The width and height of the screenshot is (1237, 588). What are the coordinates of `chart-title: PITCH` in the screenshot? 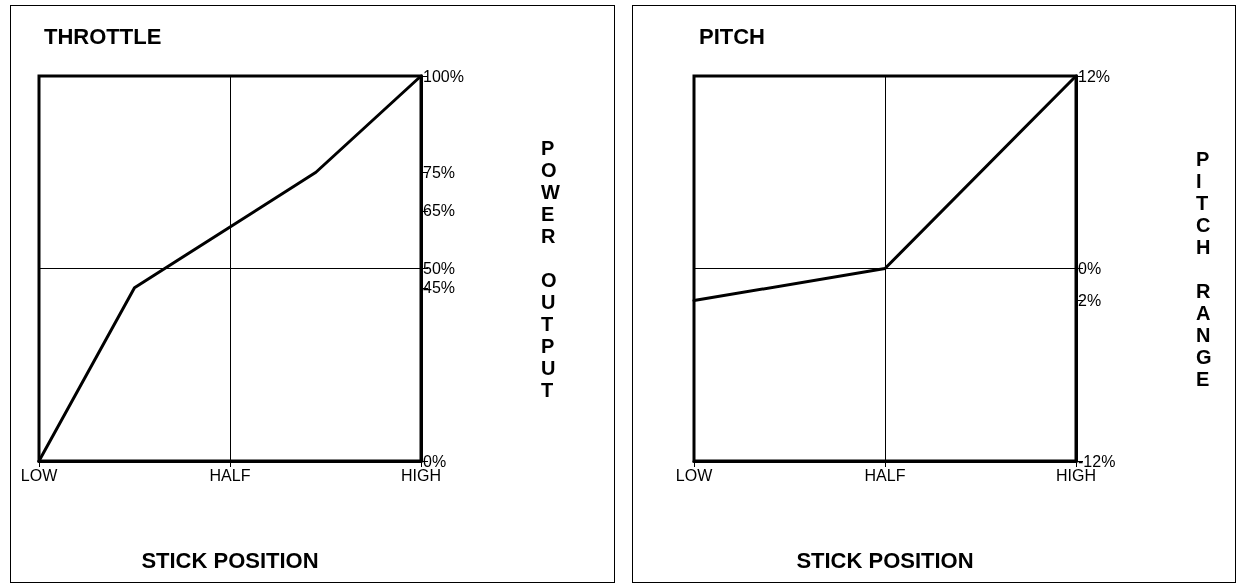 It's located at (732, 36).